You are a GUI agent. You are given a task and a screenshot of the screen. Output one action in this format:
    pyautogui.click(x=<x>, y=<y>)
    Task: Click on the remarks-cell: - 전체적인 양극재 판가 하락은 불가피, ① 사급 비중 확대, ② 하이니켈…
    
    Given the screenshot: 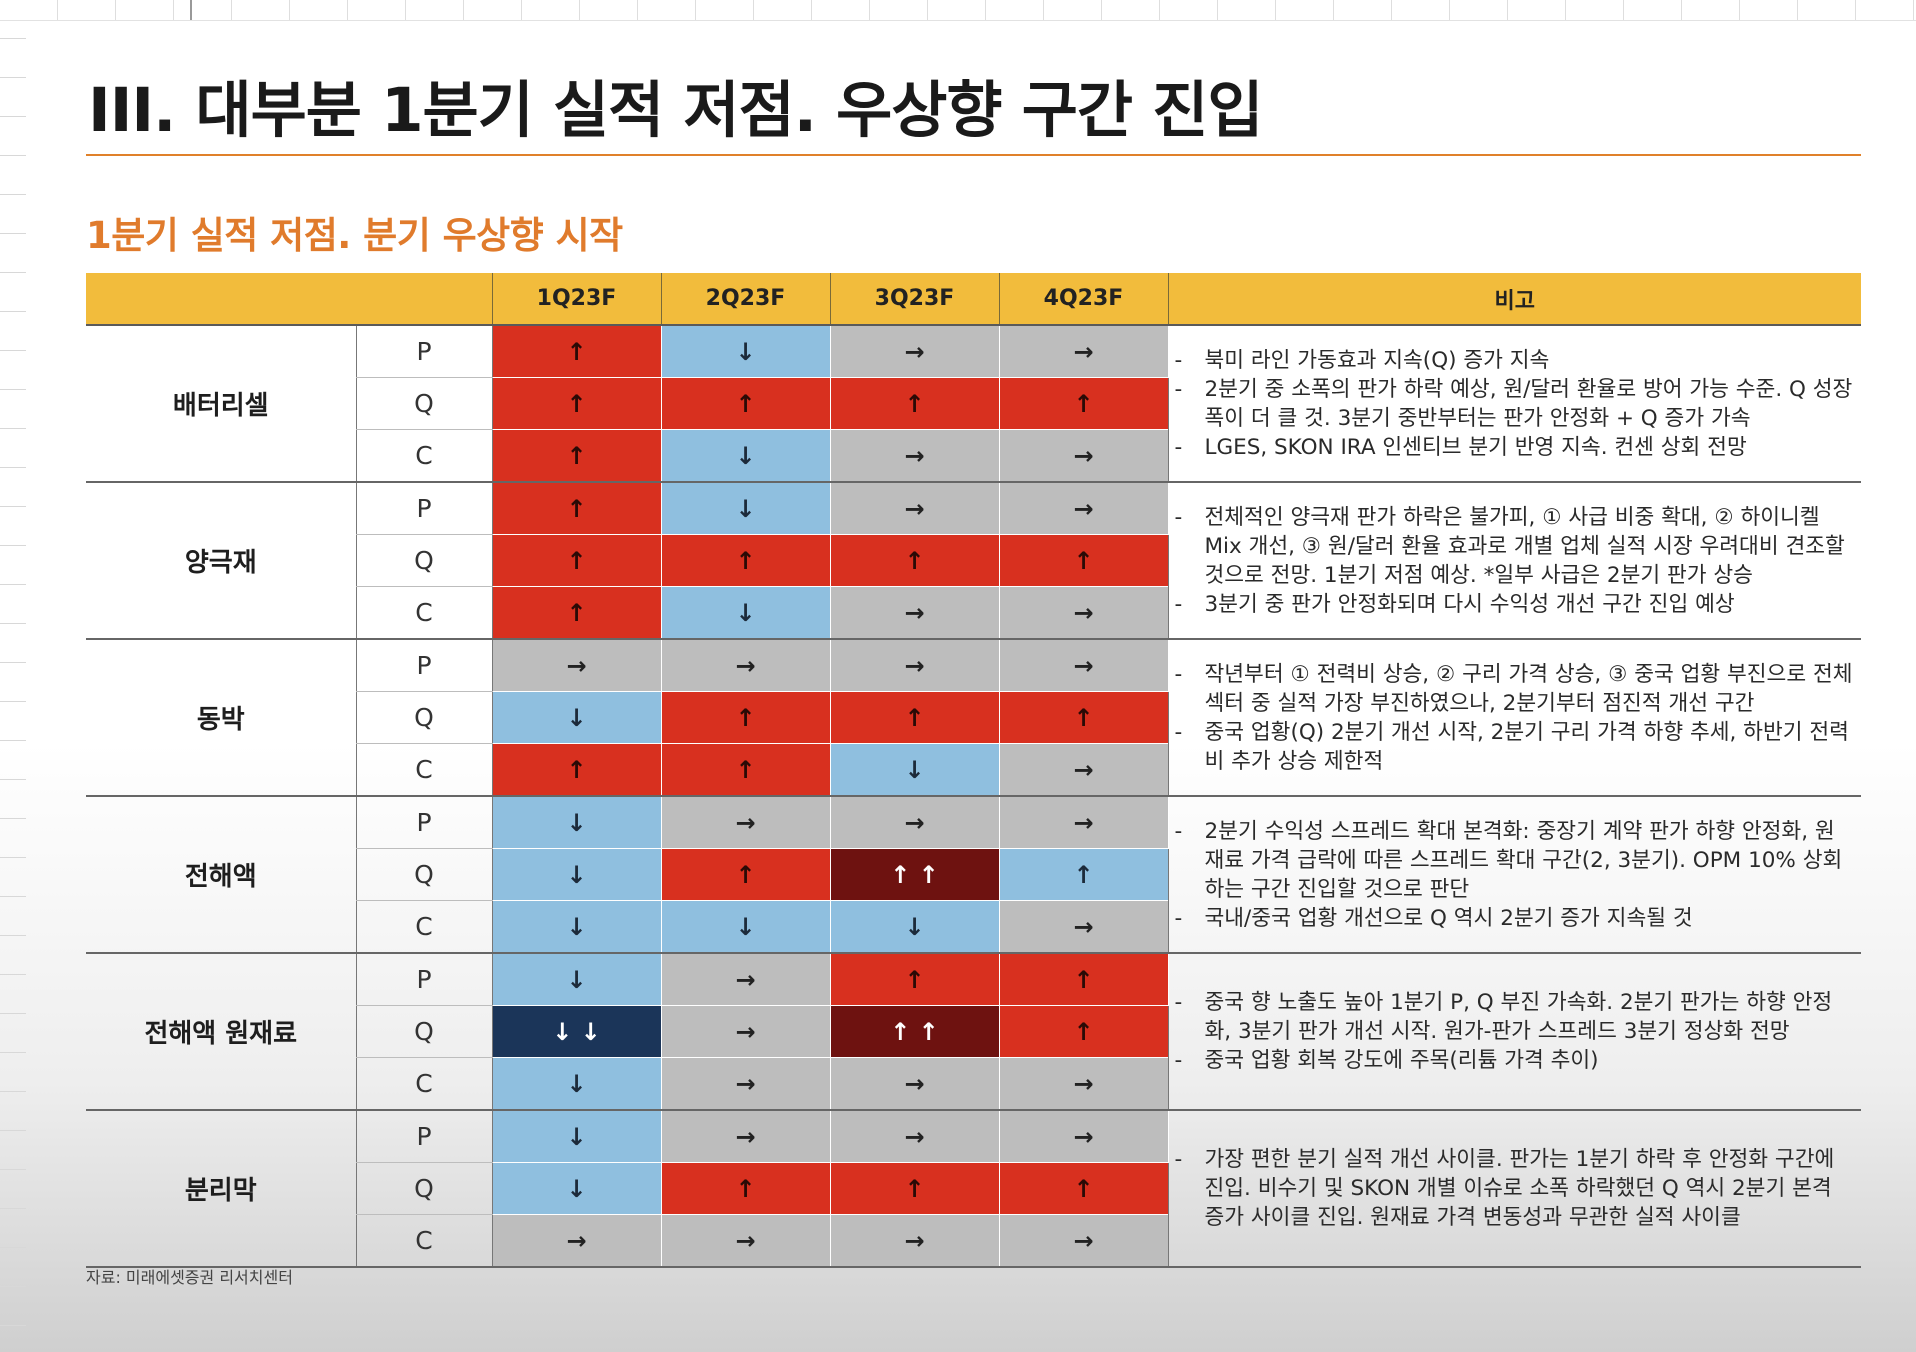 What is the action you would take?
    pyautogui.click(x=1514, y=561)
    